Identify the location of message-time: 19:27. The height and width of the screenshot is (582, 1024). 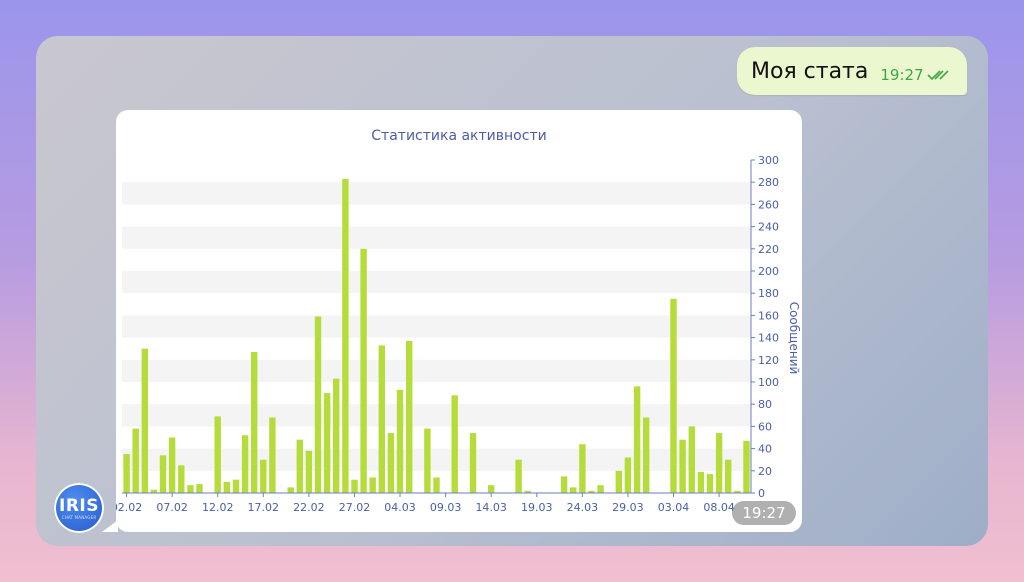
(902, 75).